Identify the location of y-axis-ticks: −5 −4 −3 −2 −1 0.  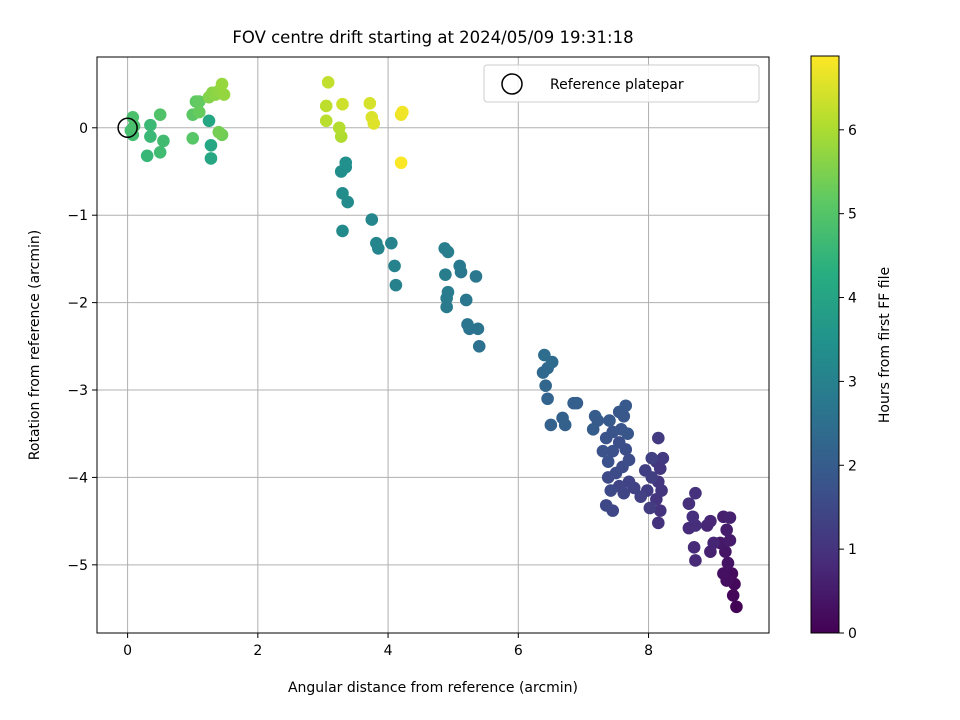
(82, 347).